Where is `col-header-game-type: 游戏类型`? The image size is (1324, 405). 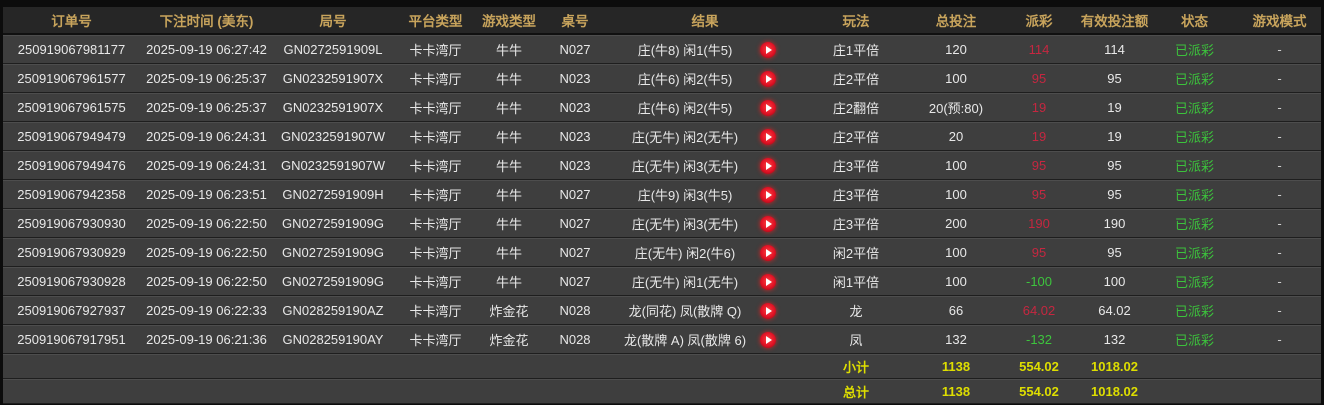
col-header-game-type: 游戏类型 is located at coordinates (509, 21).